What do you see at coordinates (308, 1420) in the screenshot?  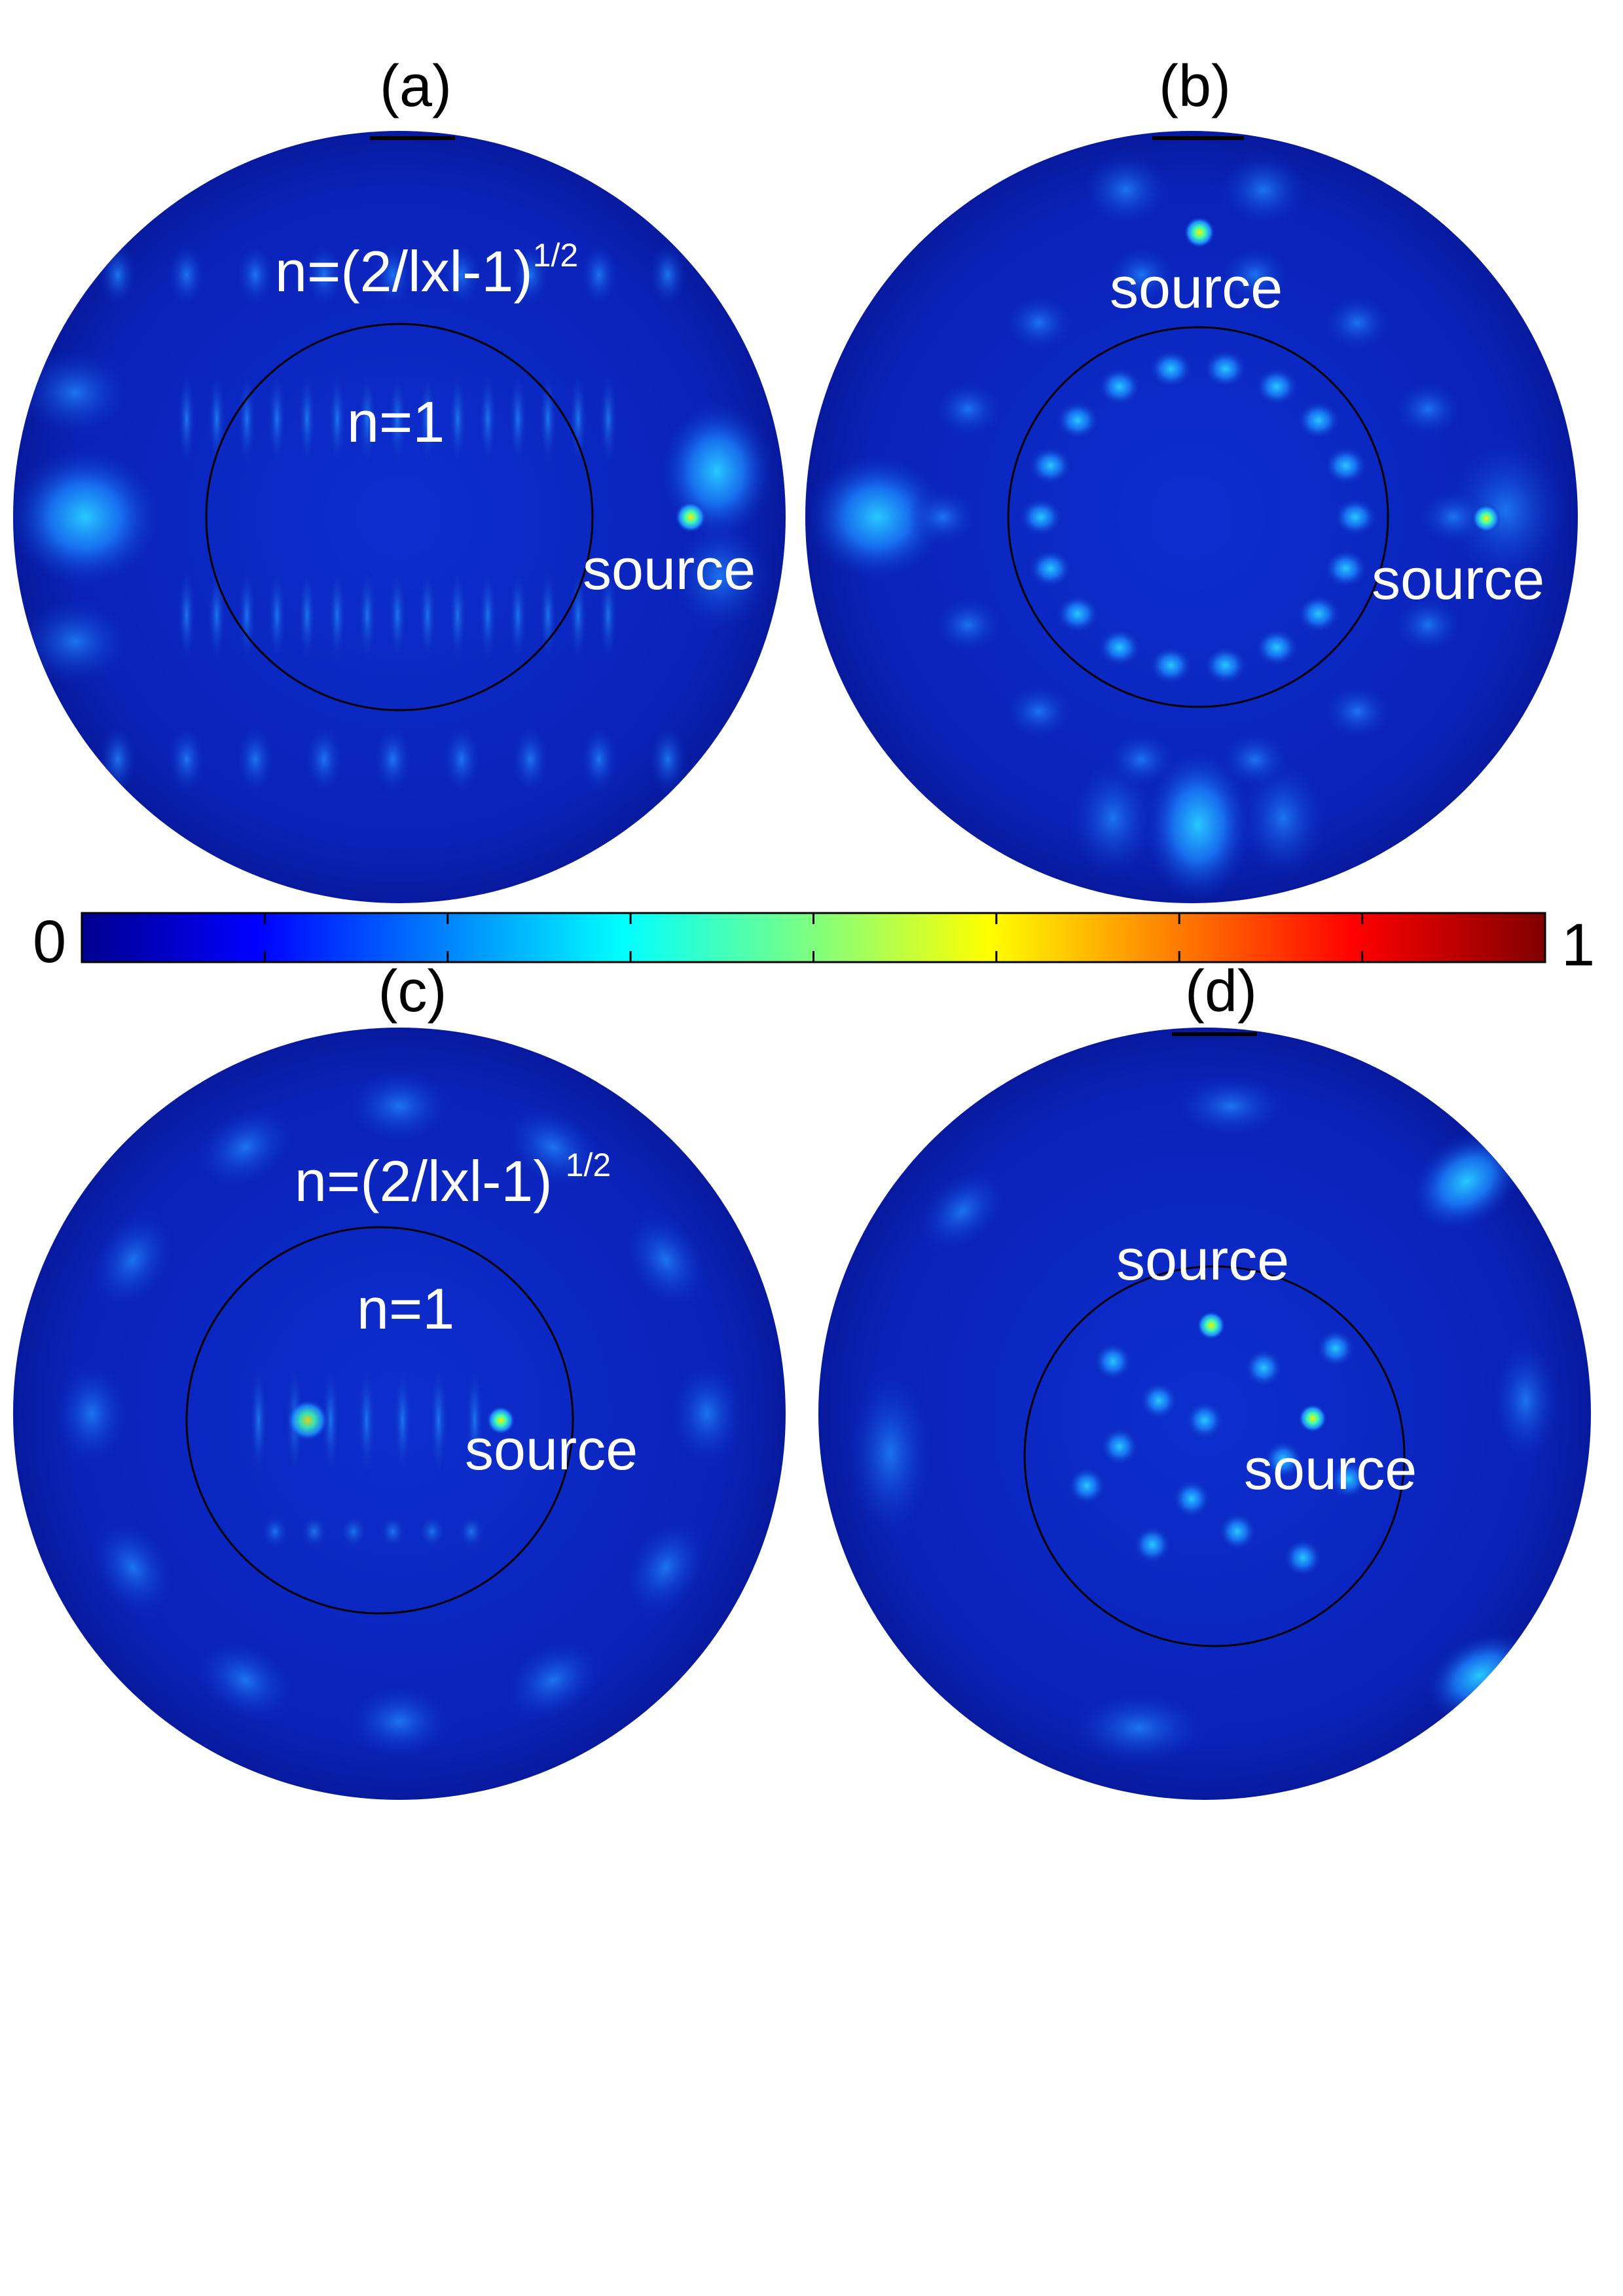 I see `panel-c-image-point` at bounding box center [308, 1420].